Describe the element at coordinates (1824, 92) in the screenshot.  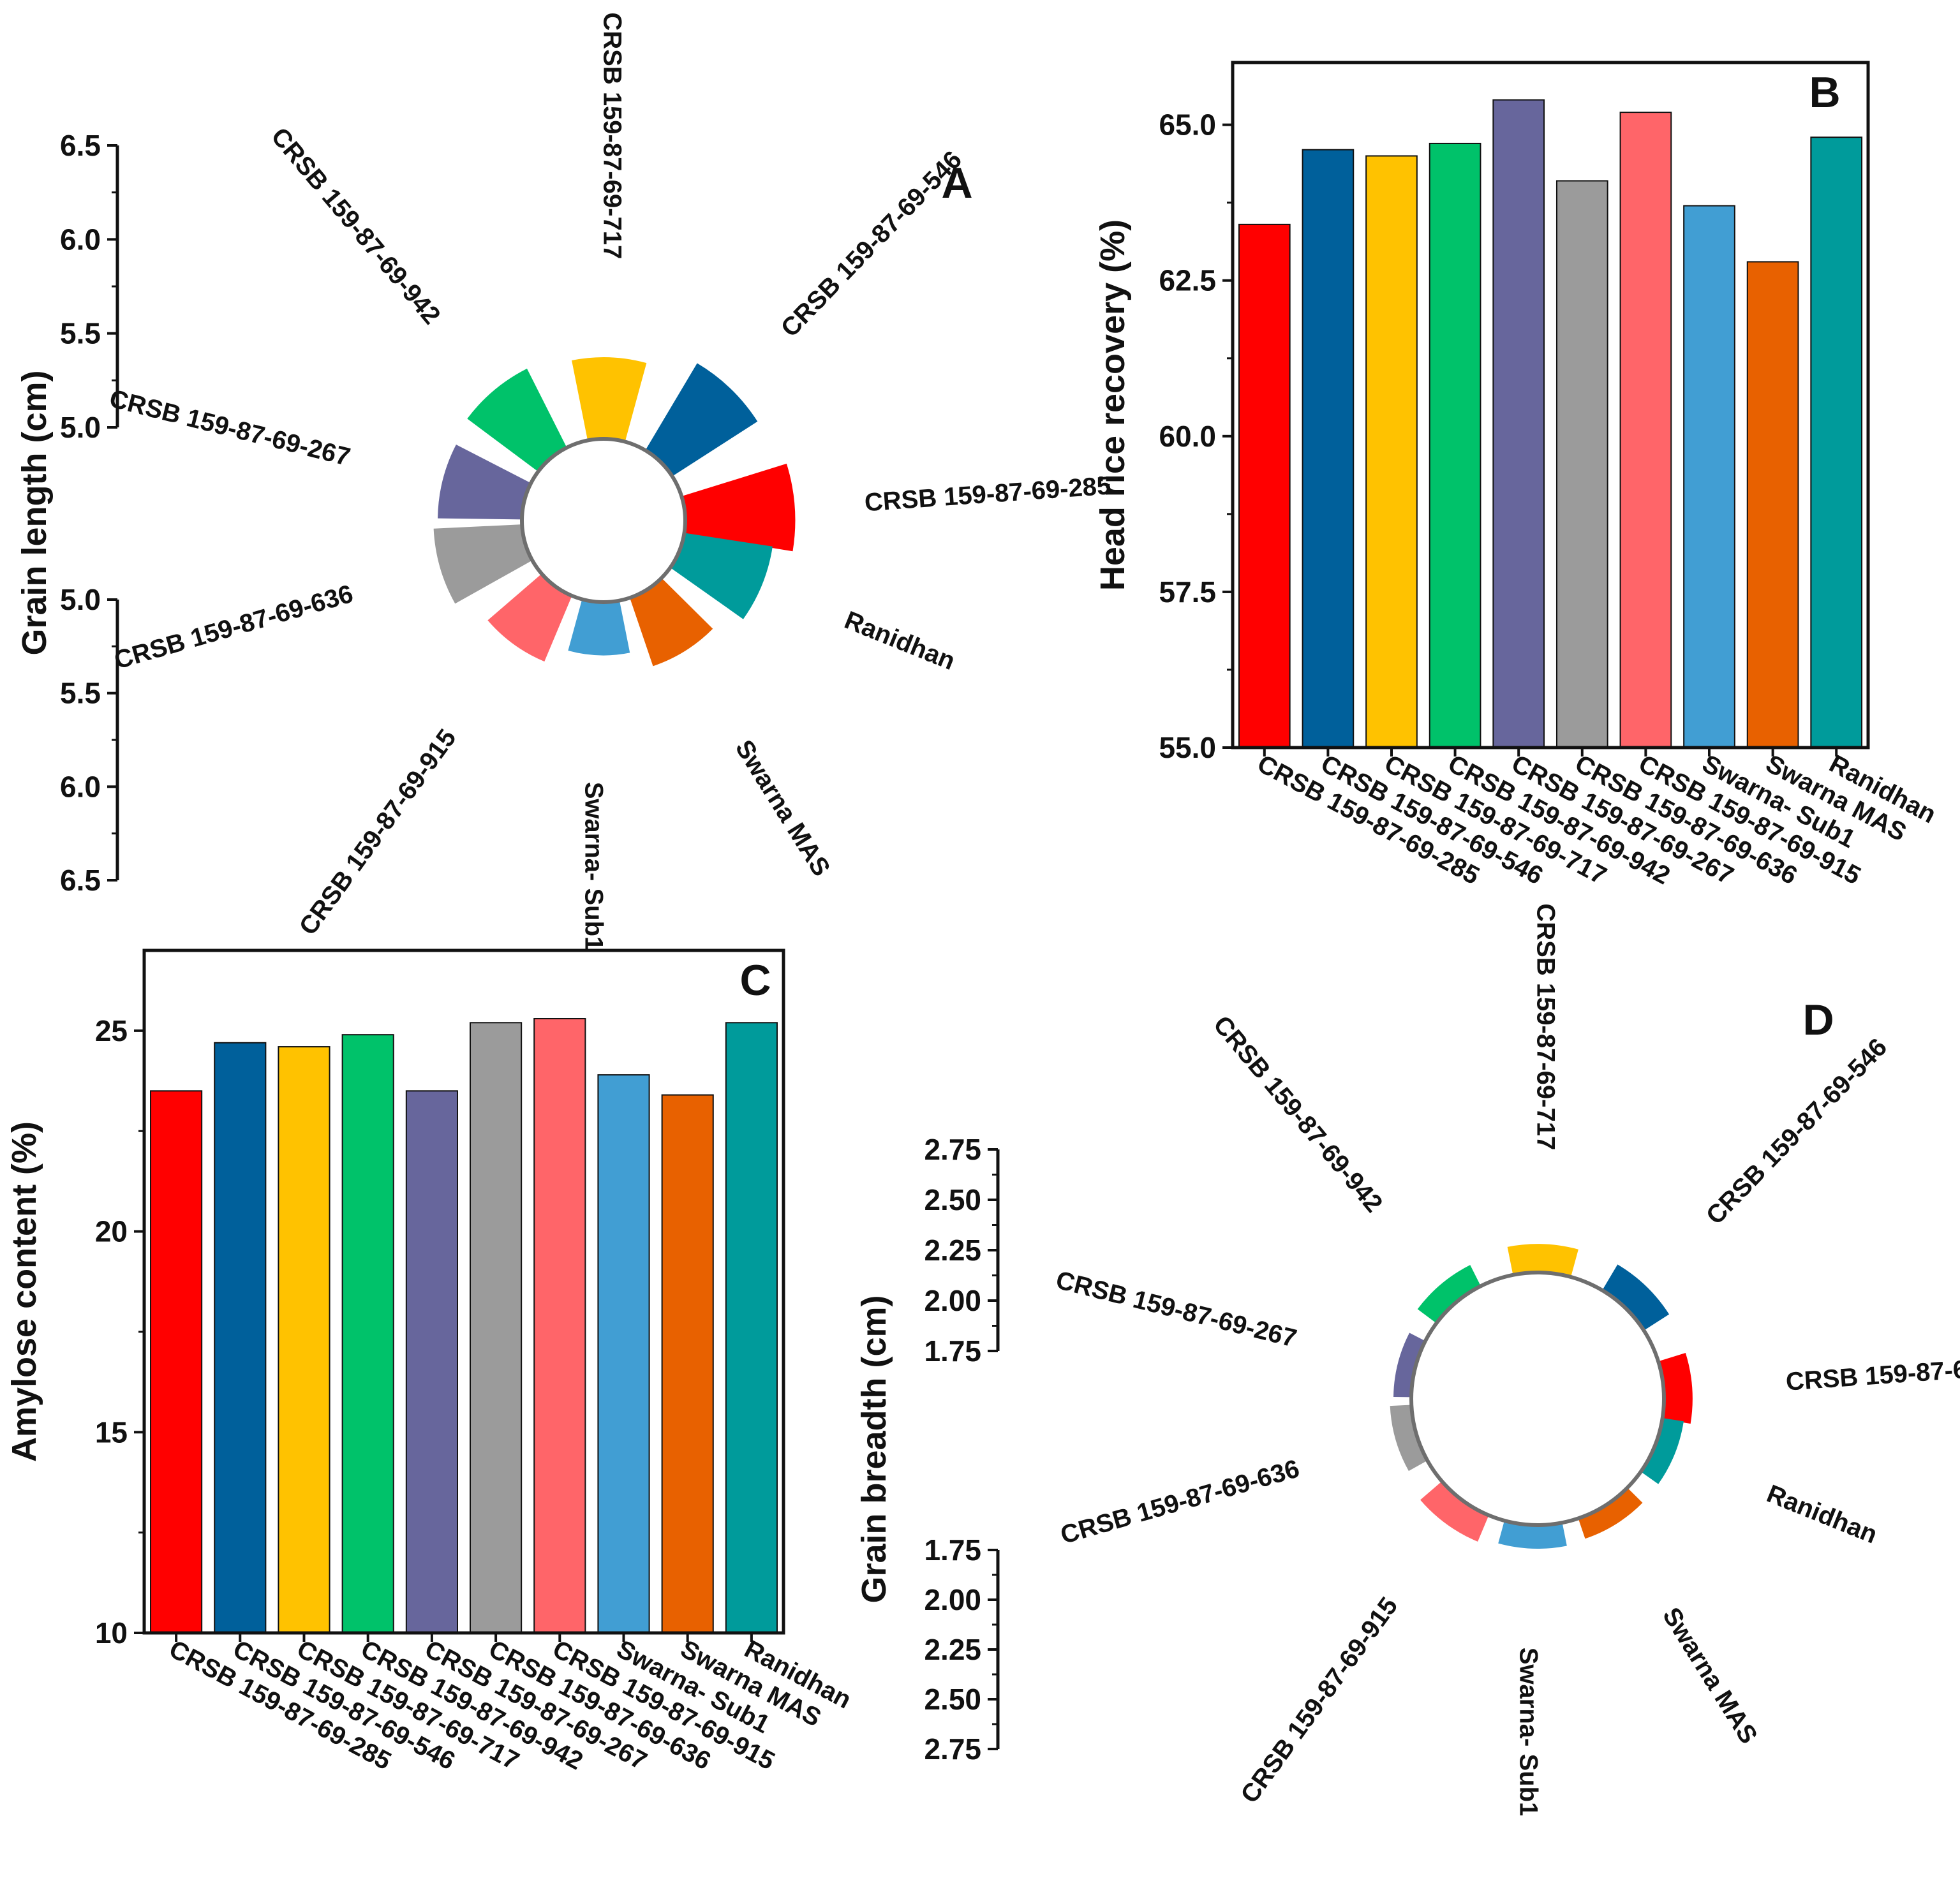
I see `panel-letter-B: B` at that location.